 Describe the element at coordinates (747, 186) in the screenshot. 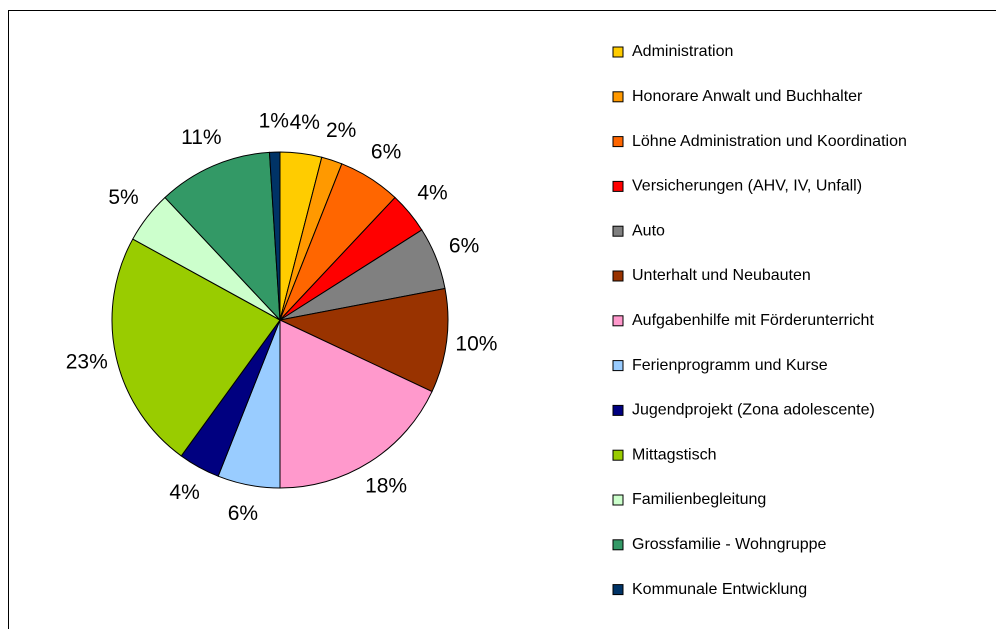

I see `legend-label: Versicherungen (AHV, IV, Unfall)` at that location.